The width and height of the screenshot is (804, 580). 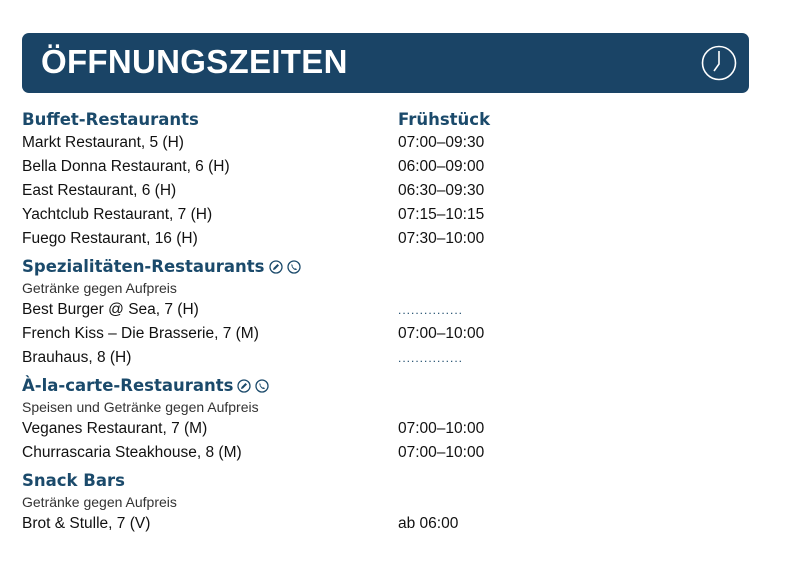 I want to click on table-row: Bella Donna Restaurant, 6 (H) 06:00–09:00, so click(x=372, y=167).